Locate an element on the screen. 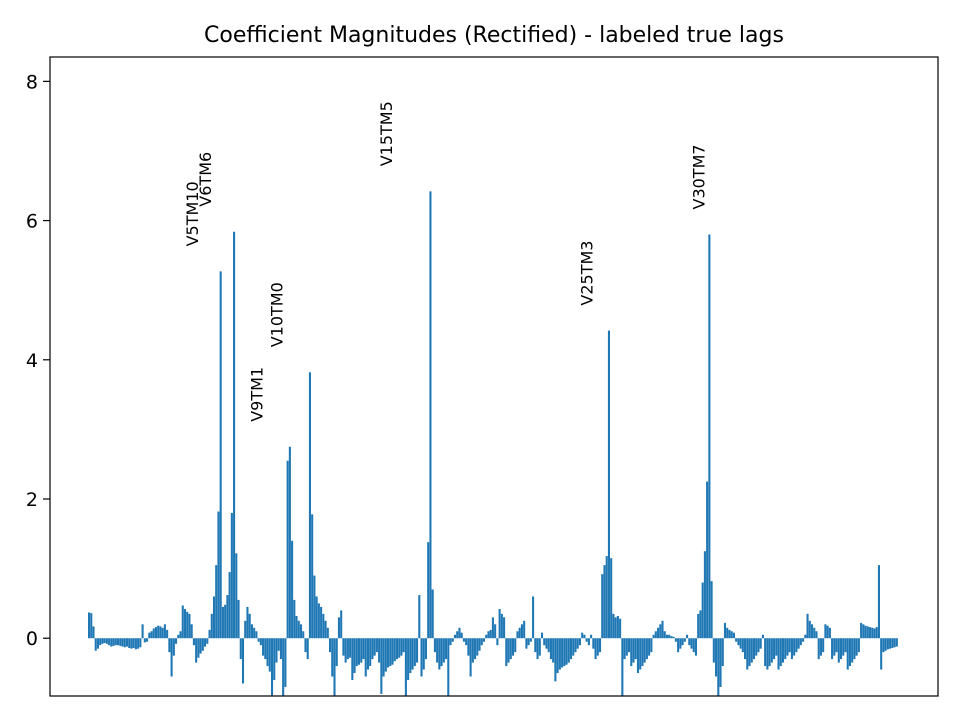 The height and width of the screenshot is (724, 960). lag-annotation: V6TM6 is located at coordinates (205, 179).